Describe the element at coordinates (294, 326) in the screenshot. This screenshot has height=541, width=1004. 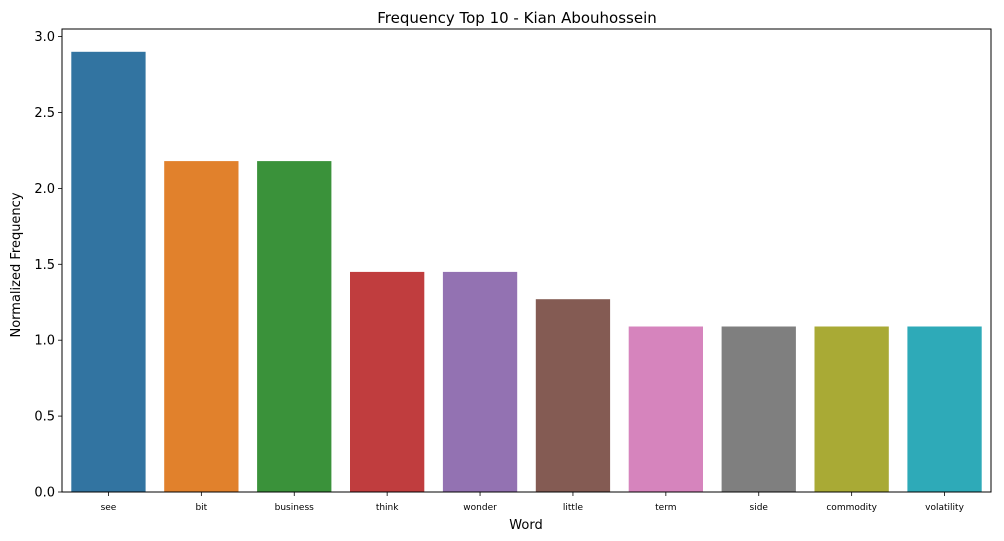
I see `bar-business` at that location.